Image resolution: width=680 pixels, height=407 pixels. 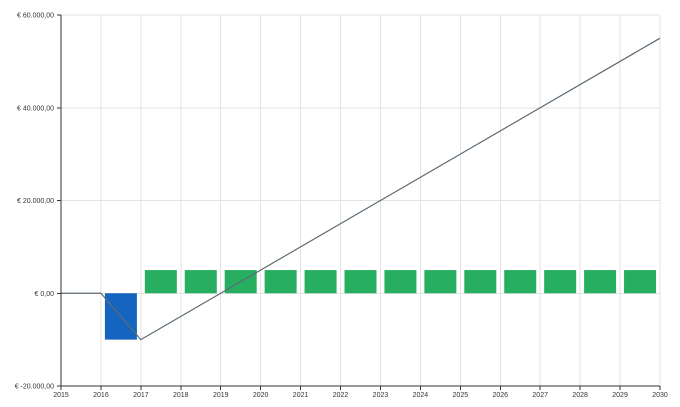 What do you see at coordinates (160, 282) in the screenshot?
I see `bar-2018` at bounding box center [160, 282].